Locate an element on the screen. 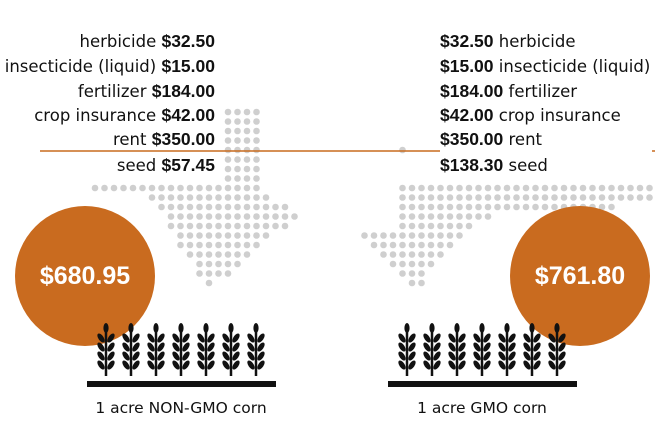 This screenshot has width=655, height=434. cost-row-crop-insurance: crop insurance $42.00 is located at coordinates (124, 115).